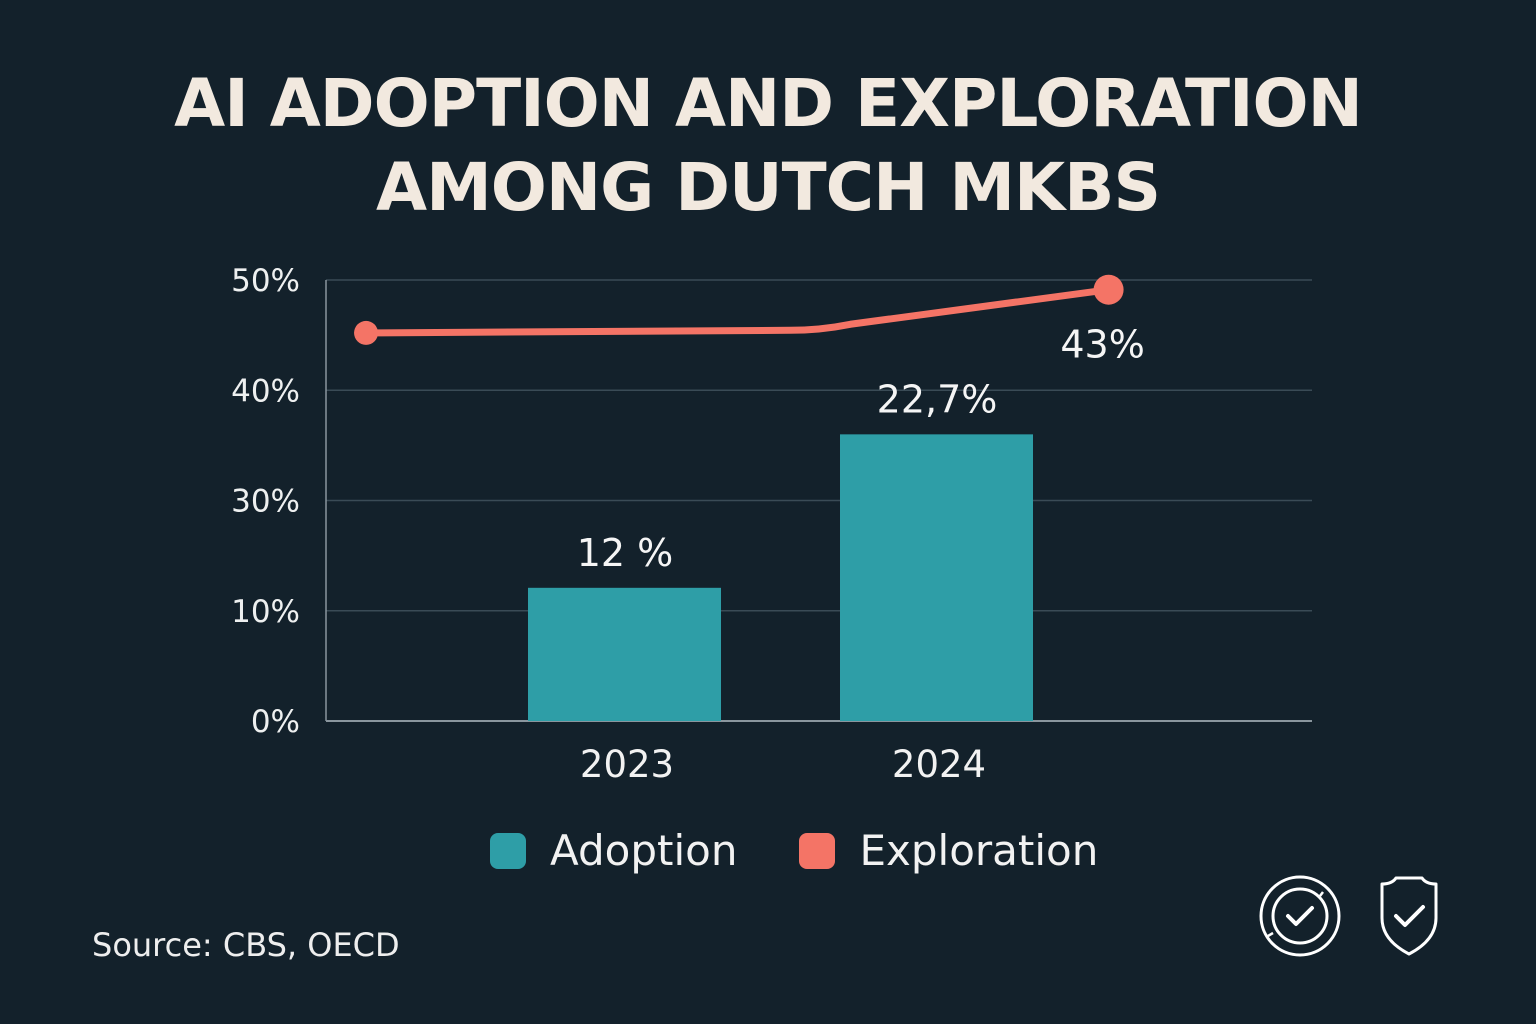  I want to click on y-tick-label: 10%, so click(265, 612).